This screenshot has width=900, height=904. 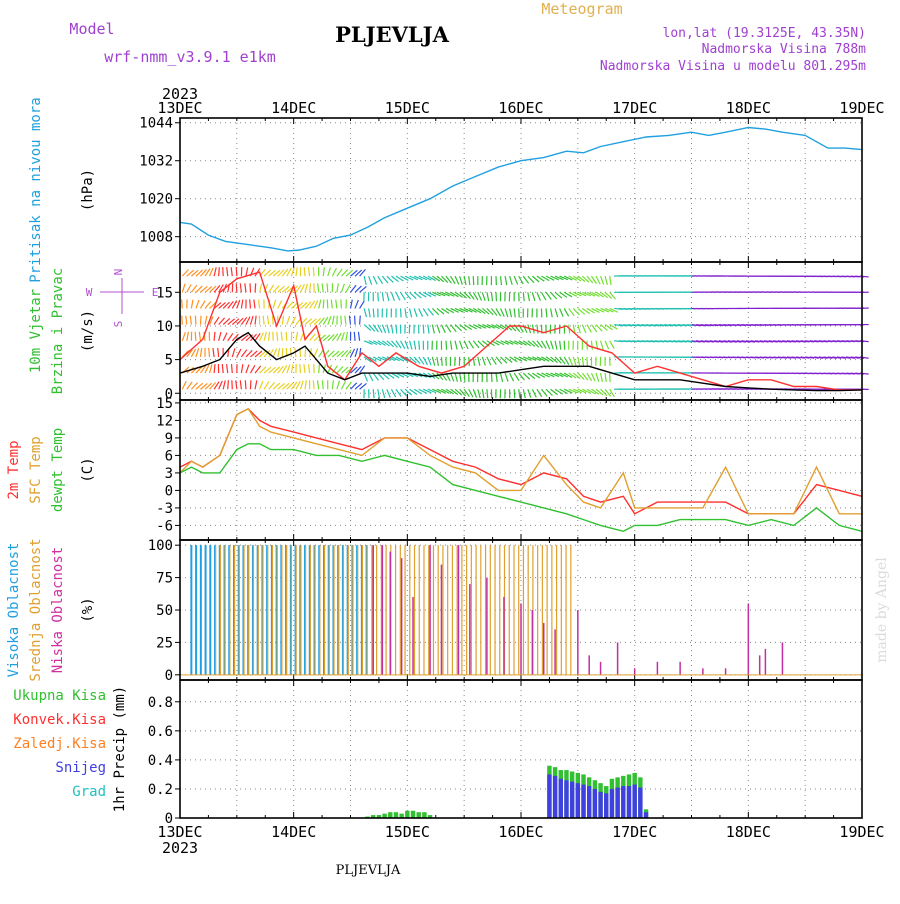 I want to click on y-tick-label: 0.6, so click(x=160, y=732).